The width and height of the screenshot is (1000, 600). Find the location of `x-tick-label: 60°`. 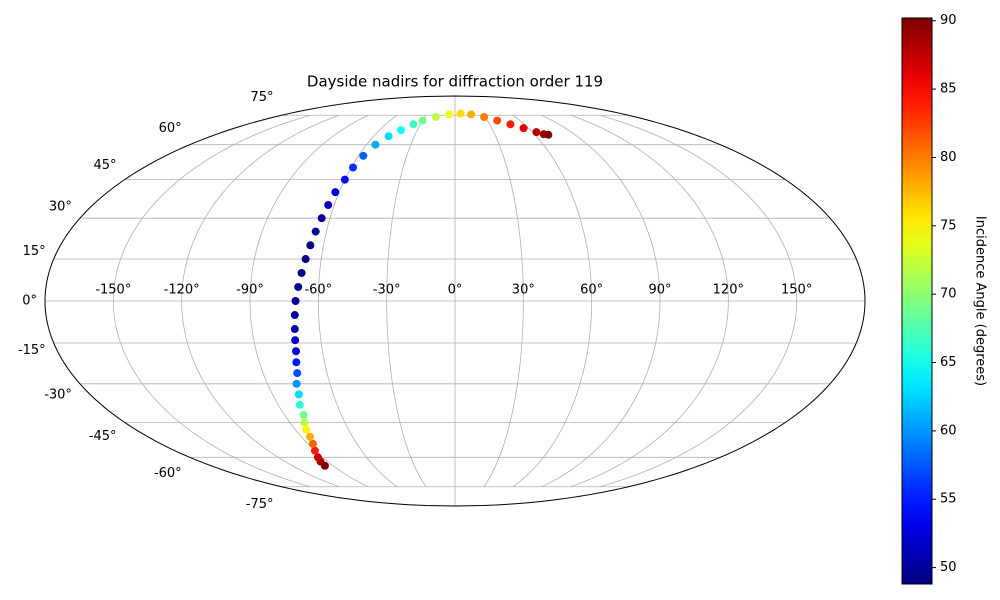

x-tick-label: 60° is located at coordinates (591, 290).